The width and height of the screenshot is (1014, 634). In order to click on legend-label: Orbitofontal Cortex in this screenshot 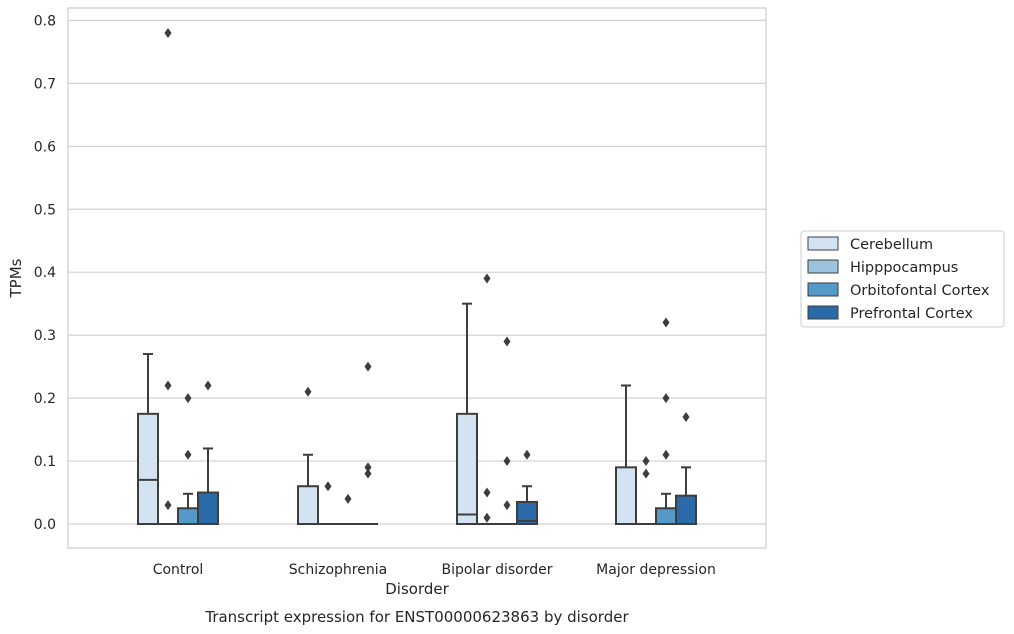, I will do `click(920, 291)`.